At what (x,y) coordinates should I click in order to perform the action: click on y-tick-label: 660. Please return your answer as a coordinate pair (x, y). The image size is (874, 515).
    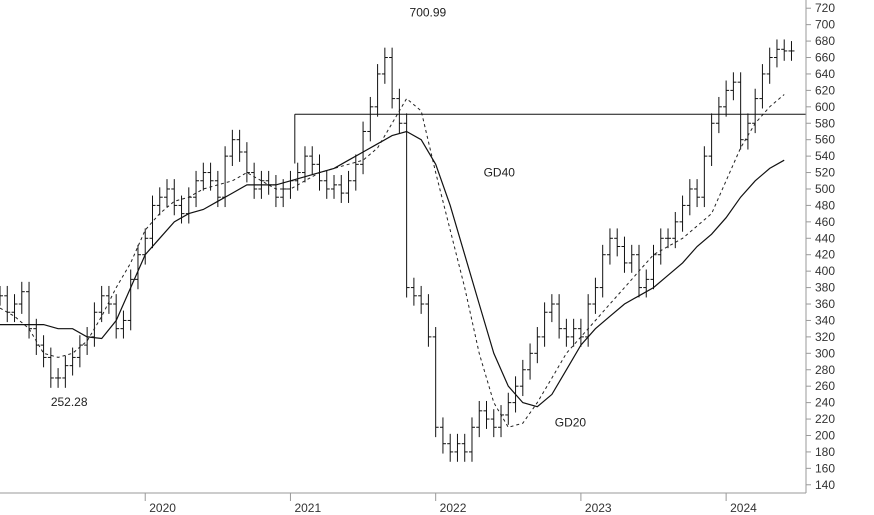
    Looking at the image, I should click on (825, 58).